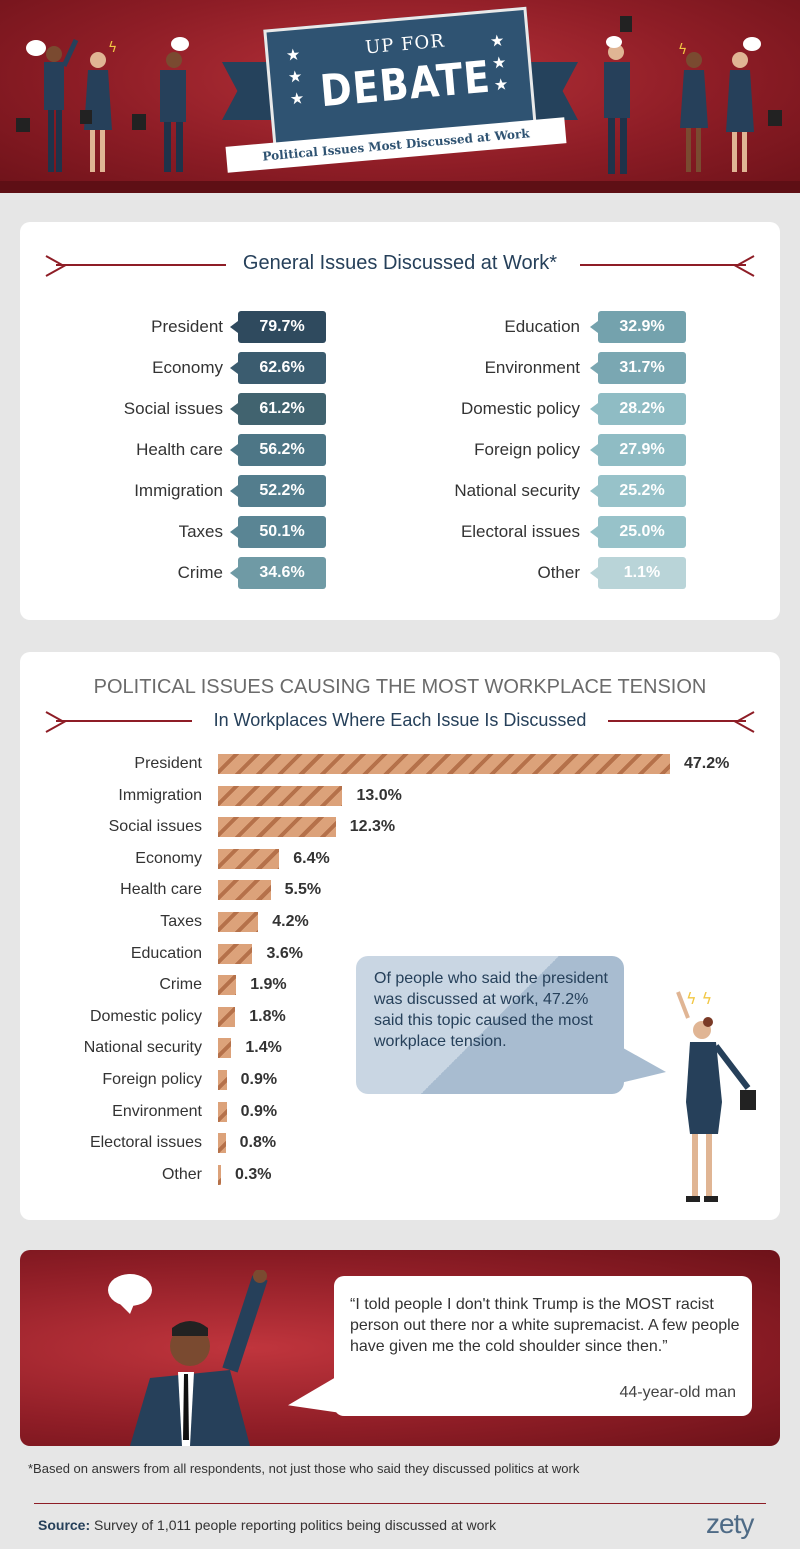  I want to click on source-label: Source:, so click(64, 1525).